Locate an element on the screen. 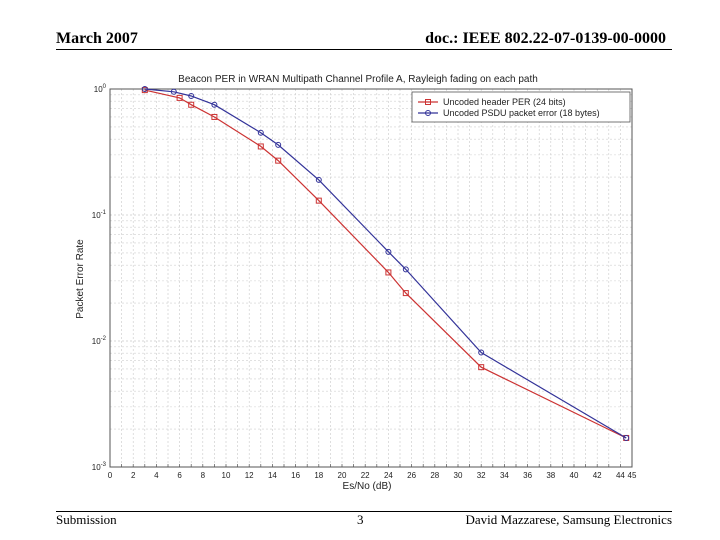  x-tick-label: 40 is located at coordinates (574, 475).